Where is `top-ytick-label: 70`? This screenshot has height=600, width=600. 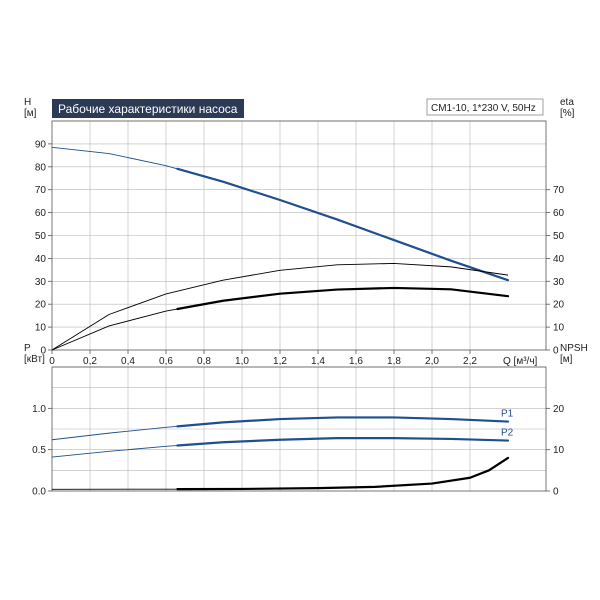 top-ytick-label: 70 is located at coordinates (41, 190).